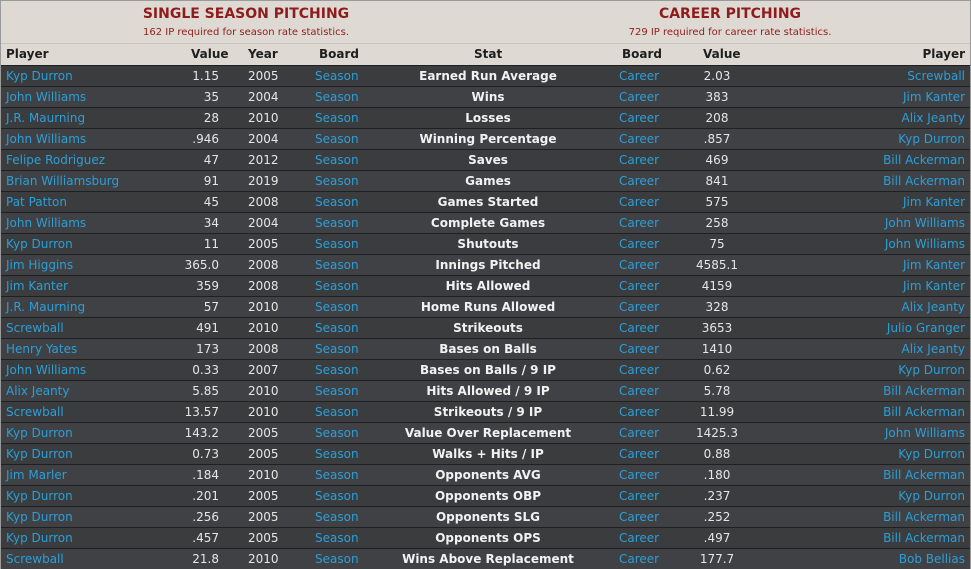 The height and width of the screenshot is (569, 971). What do you see at coordinates (56, 160) in the screenshot?
I see `season-player-link: Felipe Rodriguez` at bounding box center [56, 160].